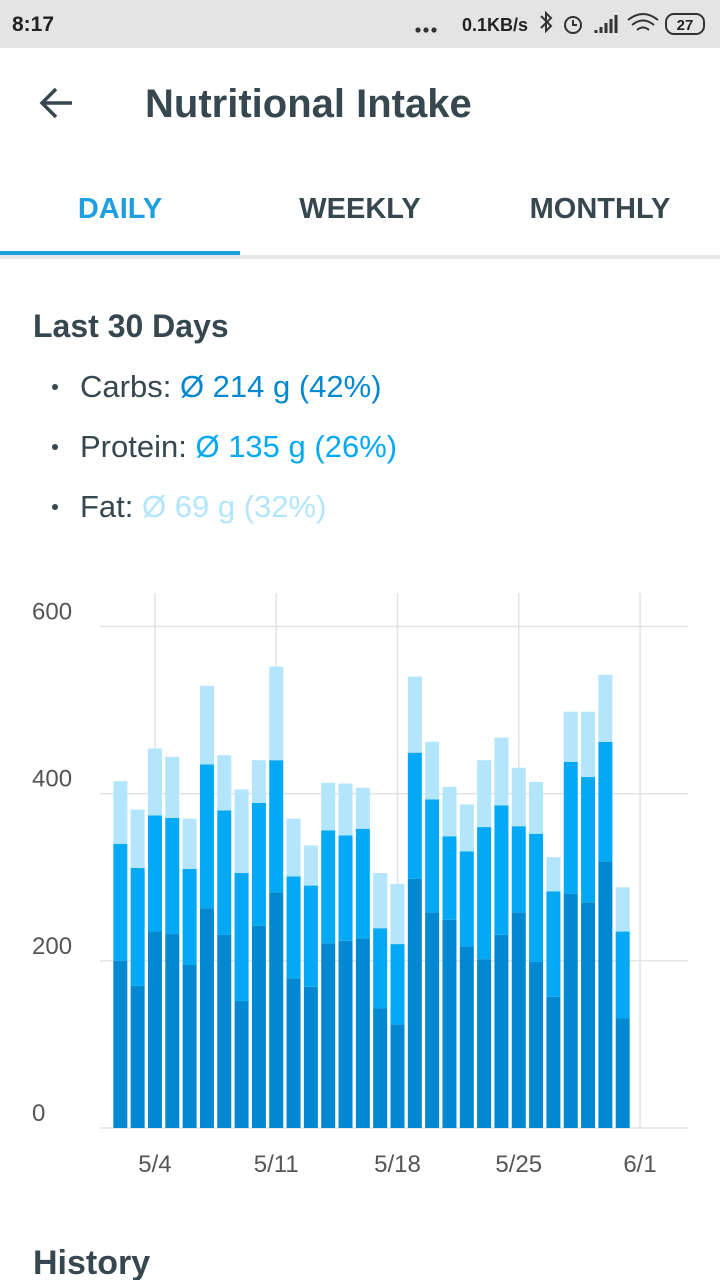 The height and width of the screenshot is (1280, 720). Describe the element at coordinates (133, 446) in the screenshot. I see `summary-label: Protein:` at that location.